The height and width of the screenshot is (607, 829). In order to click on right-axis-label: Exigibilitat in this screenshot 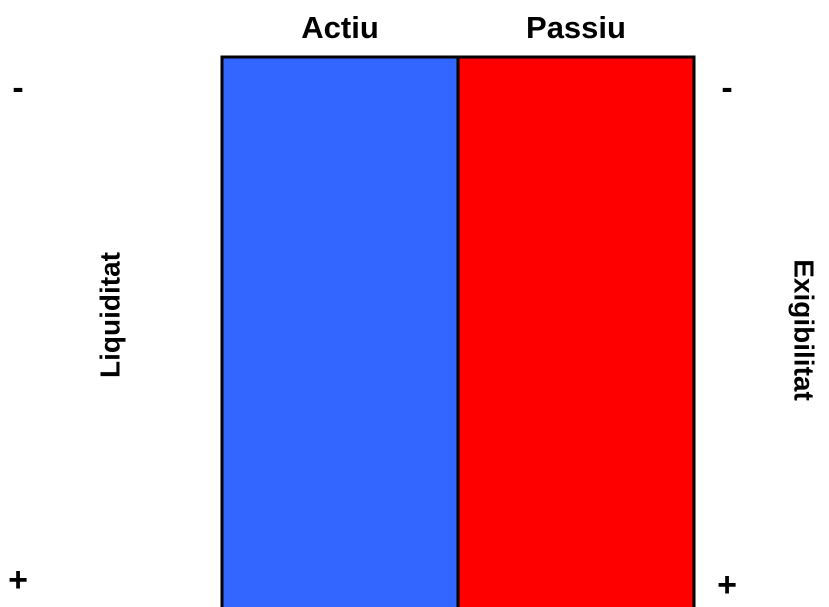, I will do `click(804, 330)`.